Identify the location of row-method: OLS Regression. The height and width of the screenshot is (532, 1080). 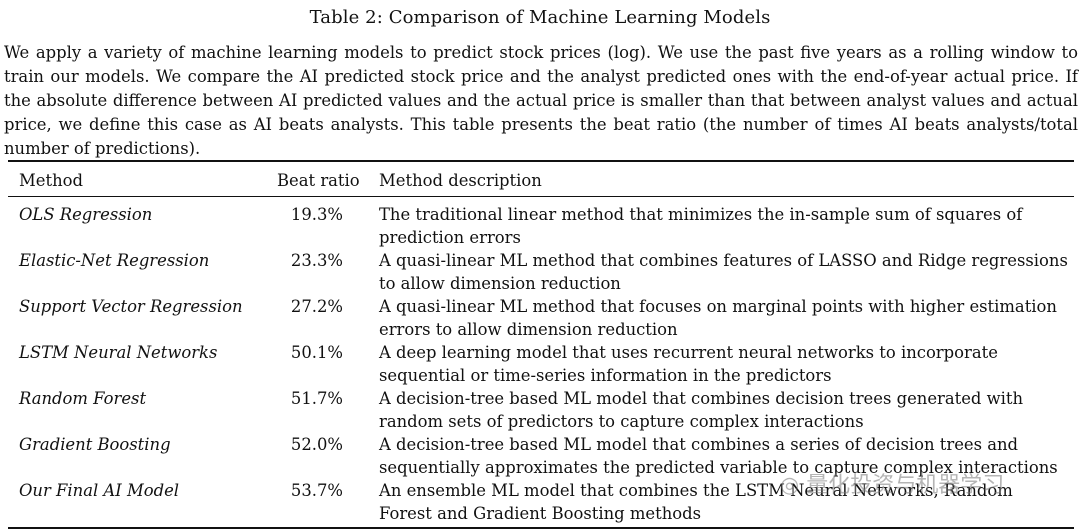
(86, 214).